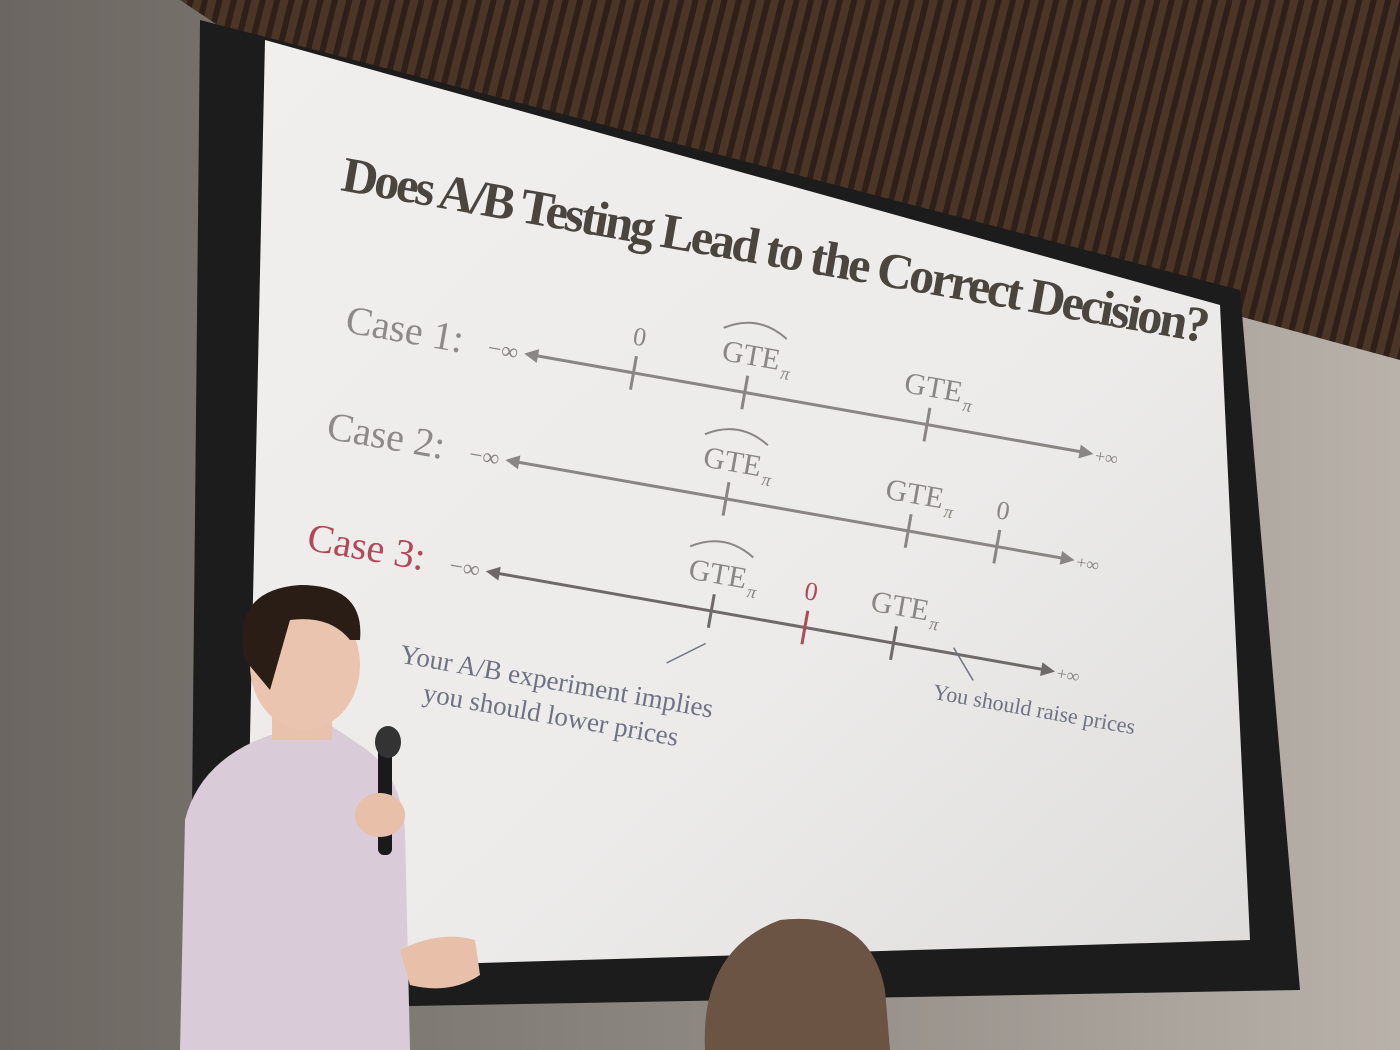 The height and width of the screenshot is (1050, 1400). I want to click on audience-head, so click(797, 984).